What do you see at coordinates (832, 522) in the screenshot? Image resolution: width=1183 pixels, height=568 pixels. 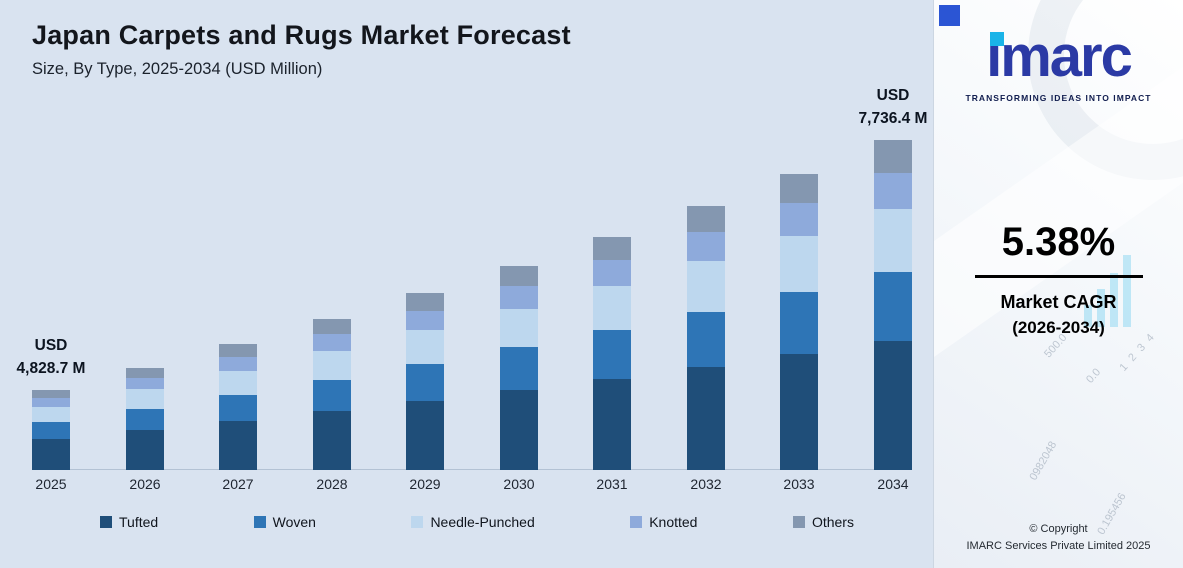 I see `legend-label: Others` at bounding box center [832, 522].